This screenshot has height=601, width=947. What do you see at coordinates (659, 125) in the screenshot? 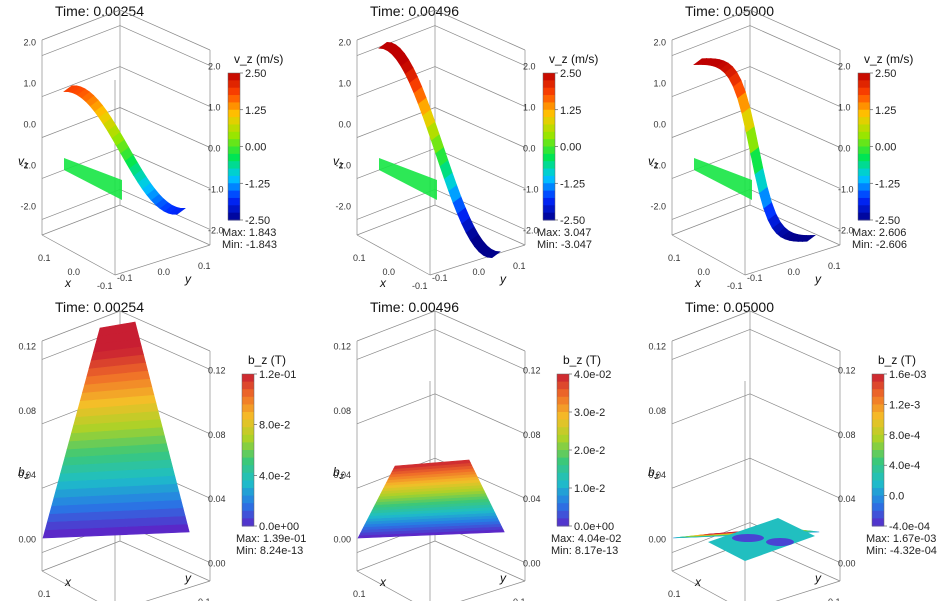
I see `z-tick-label: 0.0` at bounding box center [659, 125].